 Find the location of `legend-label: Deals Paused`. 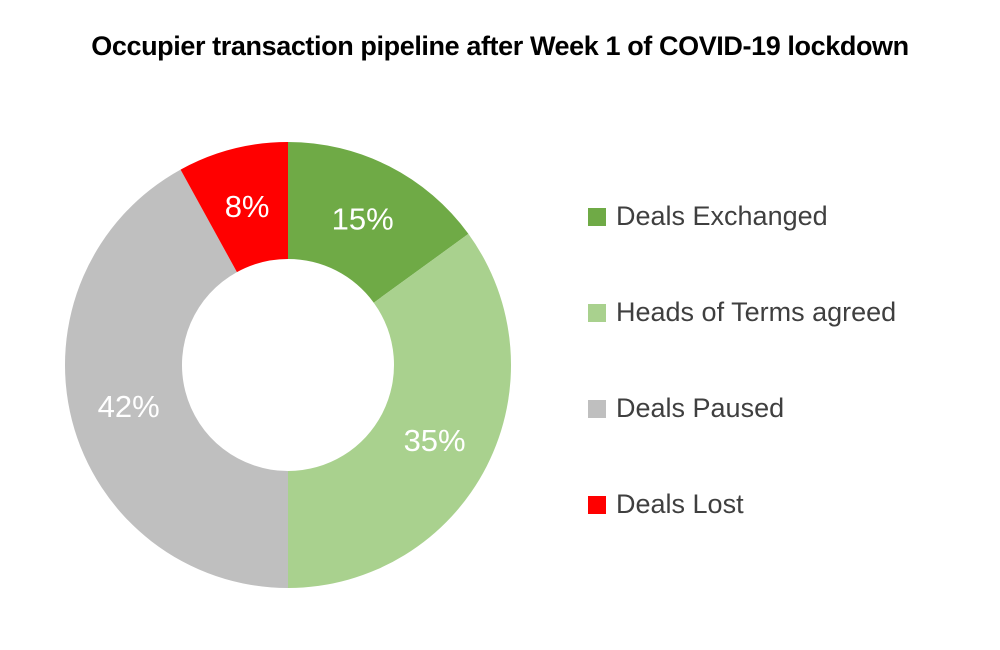

legend-label: Deals Paused is located at coordinates (700, 408).